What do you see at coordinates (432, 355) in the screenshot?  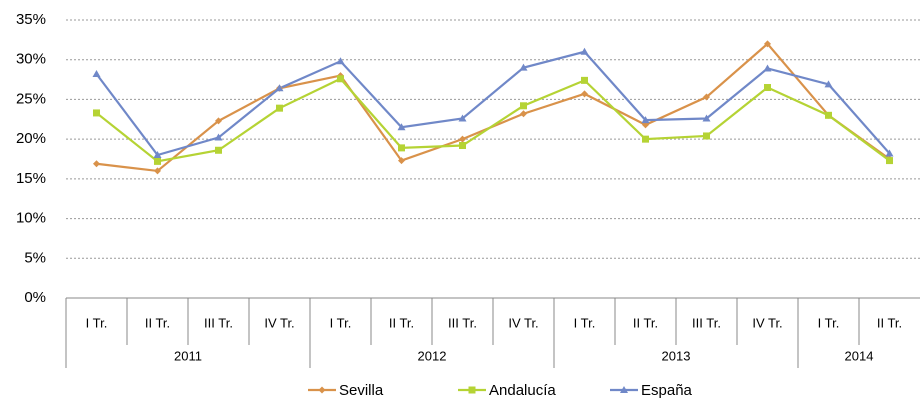 I see `group-label: 2012` at bounding box center [432, 355].